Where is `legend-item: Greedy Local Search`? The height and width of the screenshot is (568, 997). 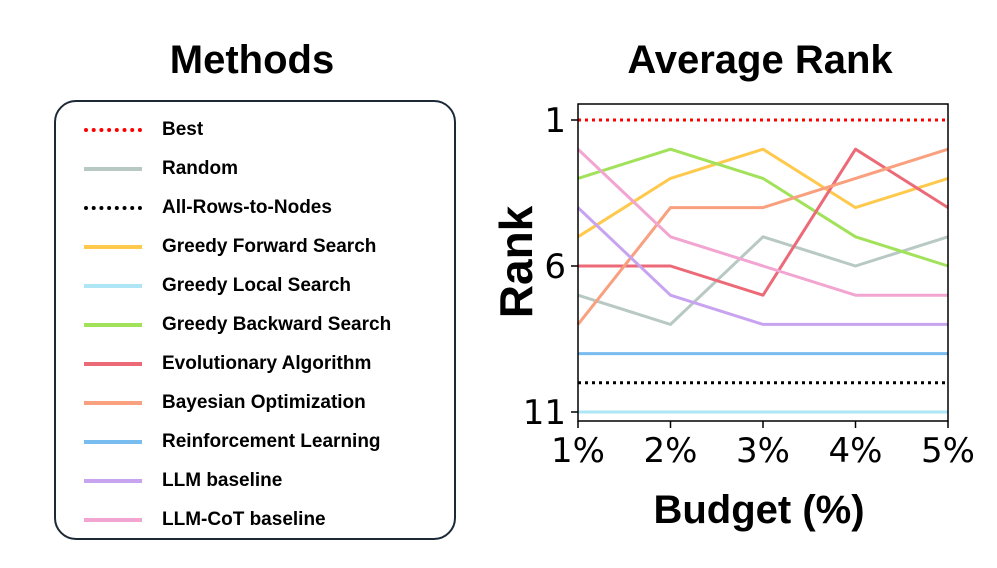
legend-item: Greedy Local Search is located at coordinates (217, 285).